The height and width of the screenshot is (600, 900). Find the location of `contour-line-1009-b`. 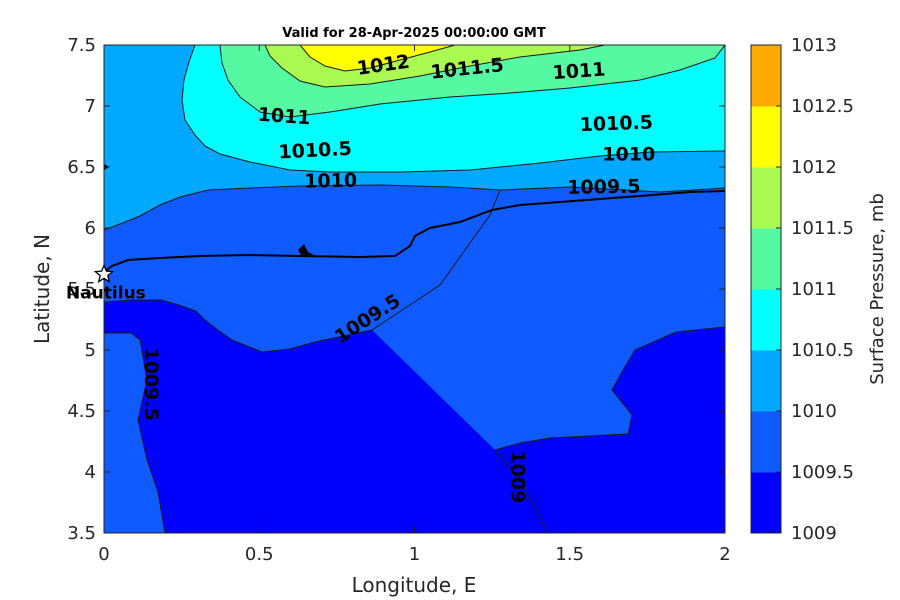

contour-line-1009-b is located at coordinates (521, 491).